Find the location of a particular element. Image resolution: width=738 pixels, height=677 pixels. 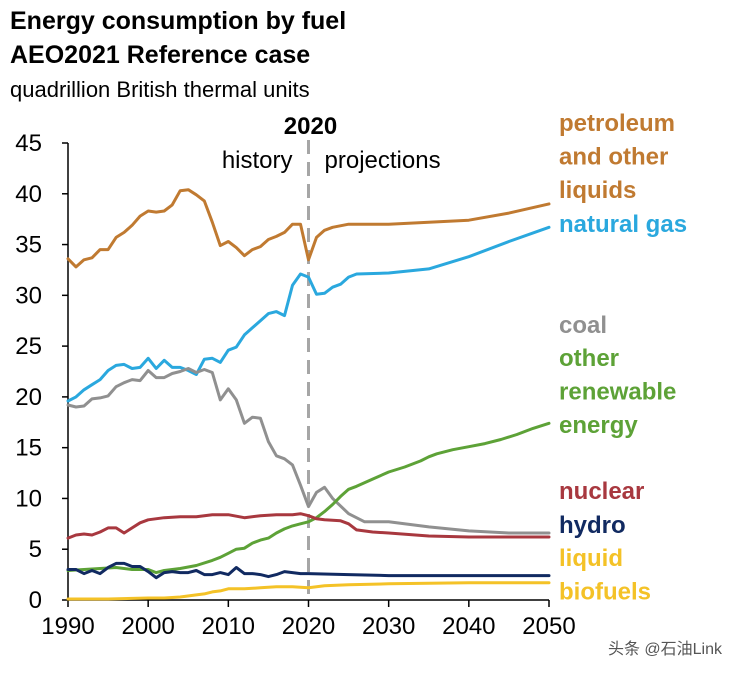

history-label: history is located at coordinates (257, 160).